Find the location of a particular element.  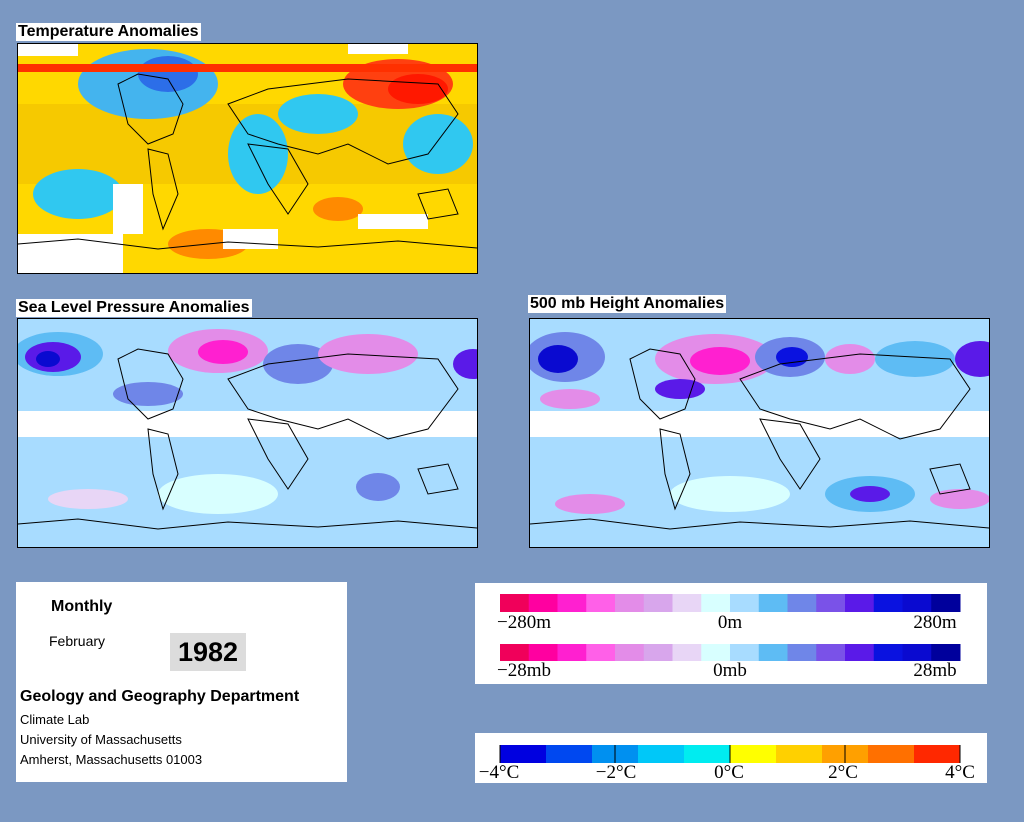

temperature-colorbar is located at coordinates (730, 754).